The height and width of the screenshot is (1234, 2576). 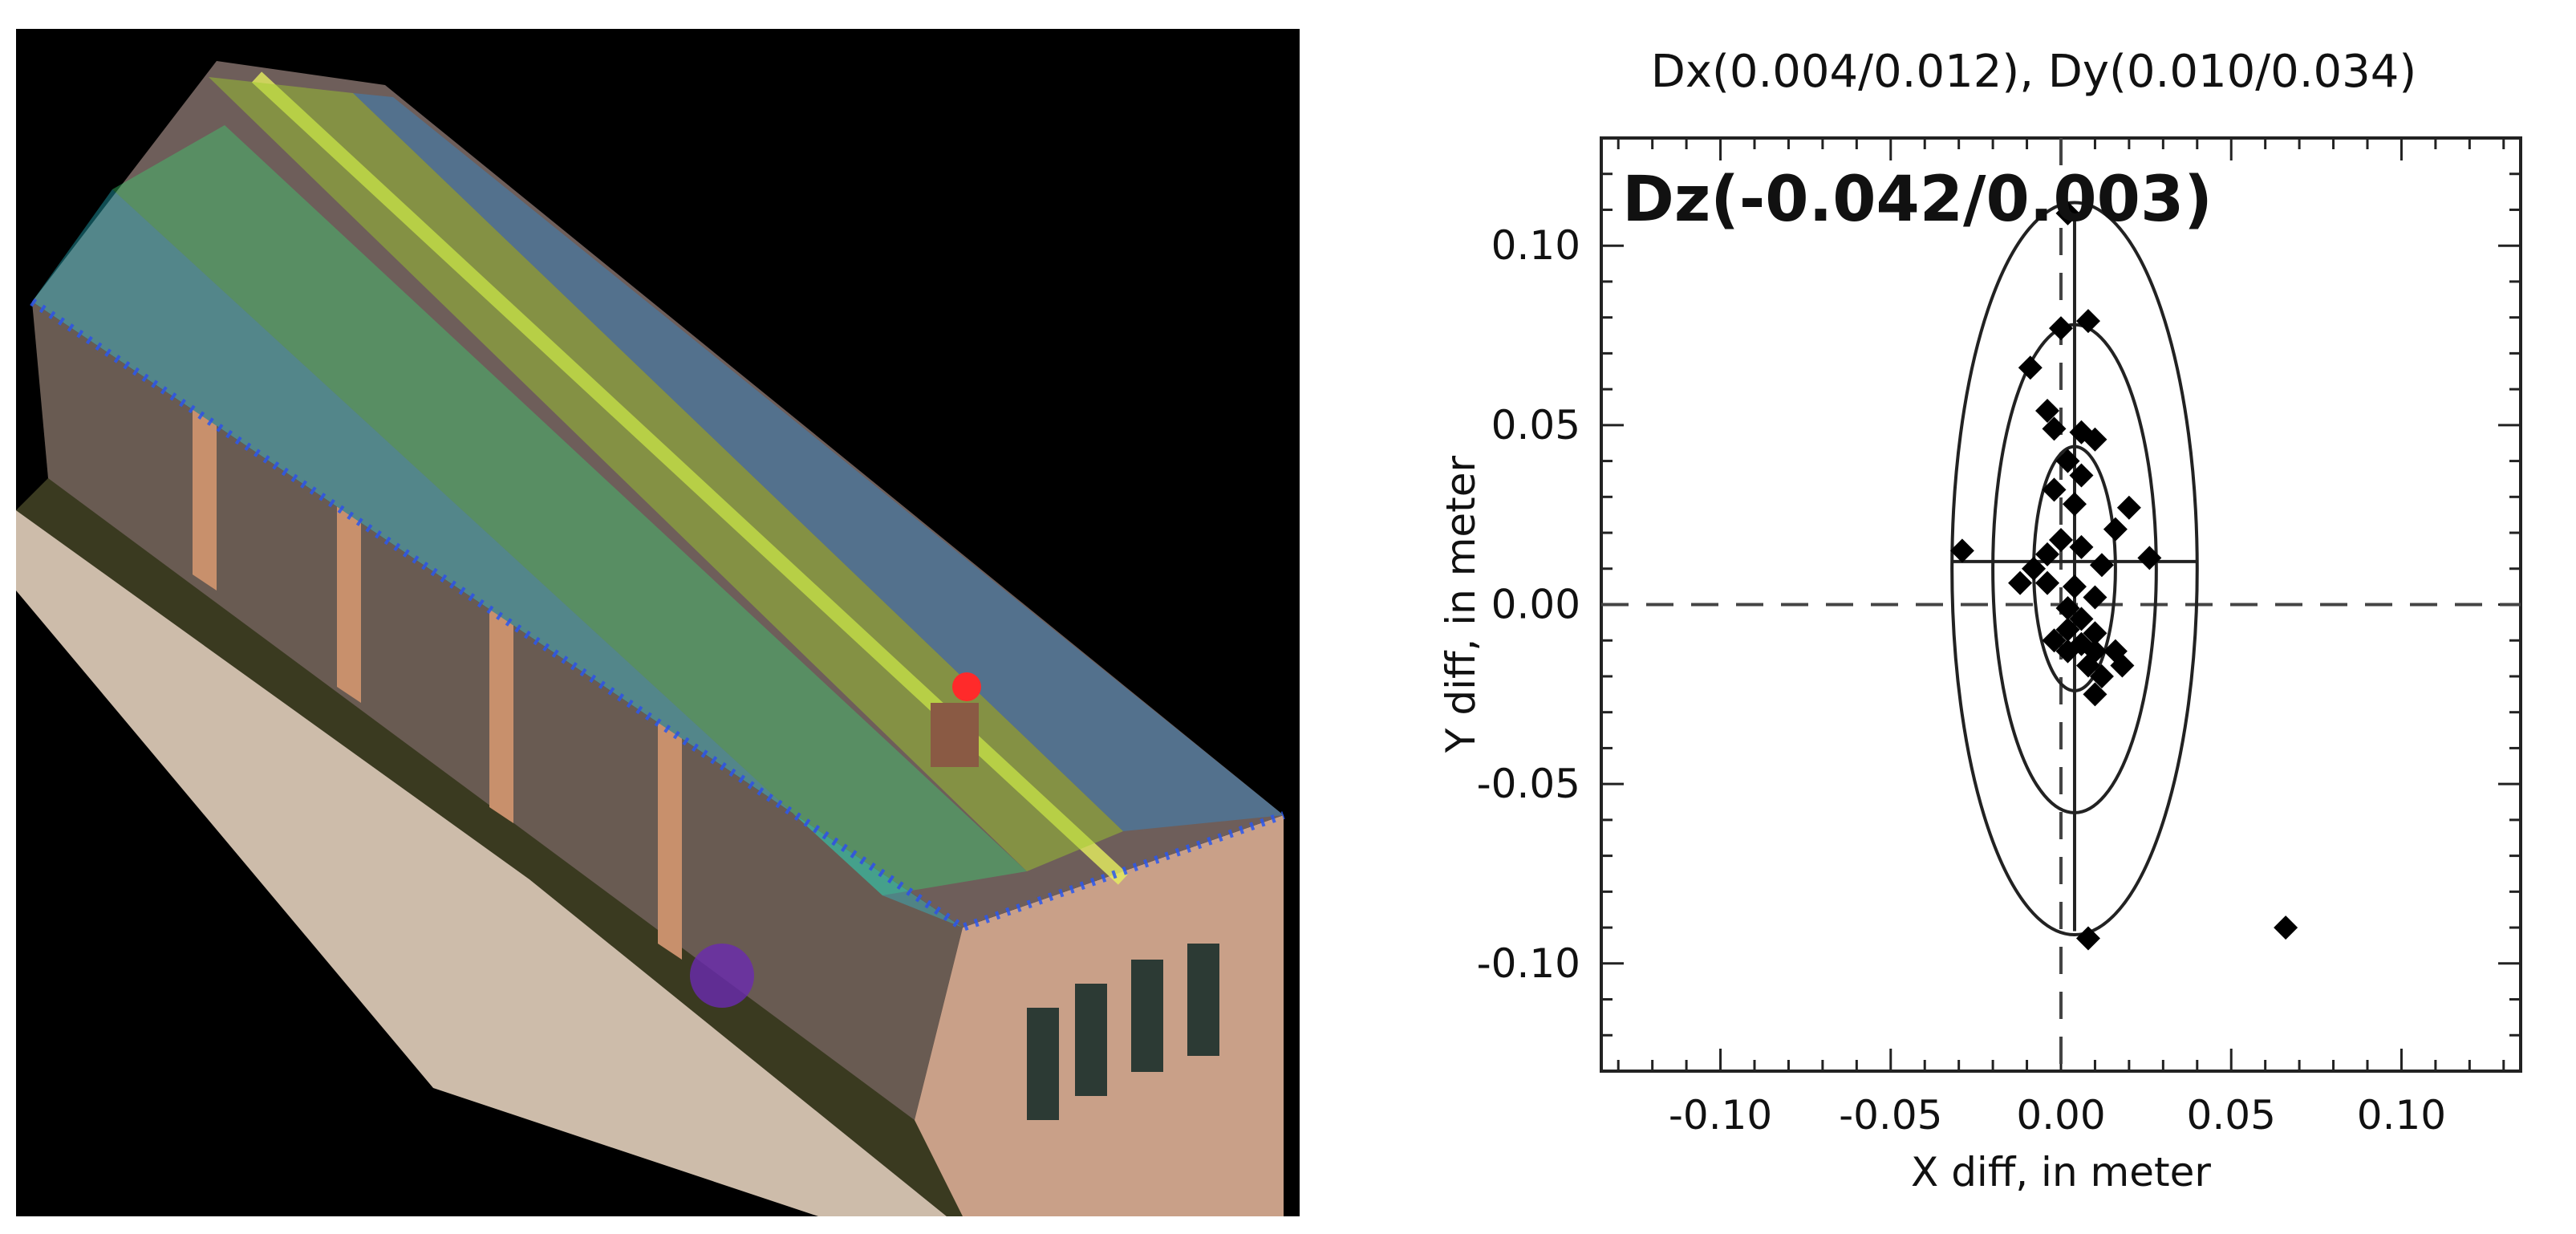 I want to click on error-ellipse, so click(x=2074, y=569).